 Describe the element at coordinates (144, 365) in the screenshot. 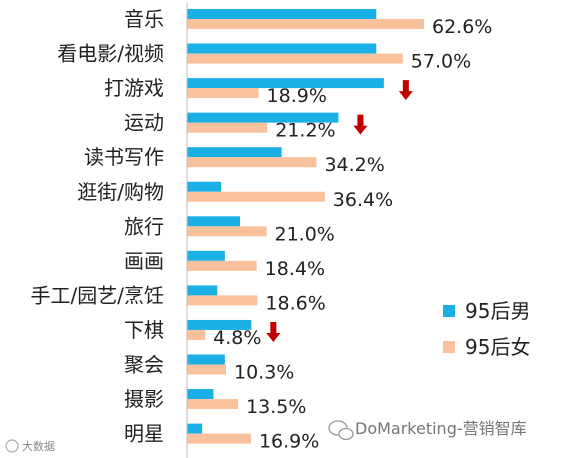

I see `category-label: 聚会` at that location.